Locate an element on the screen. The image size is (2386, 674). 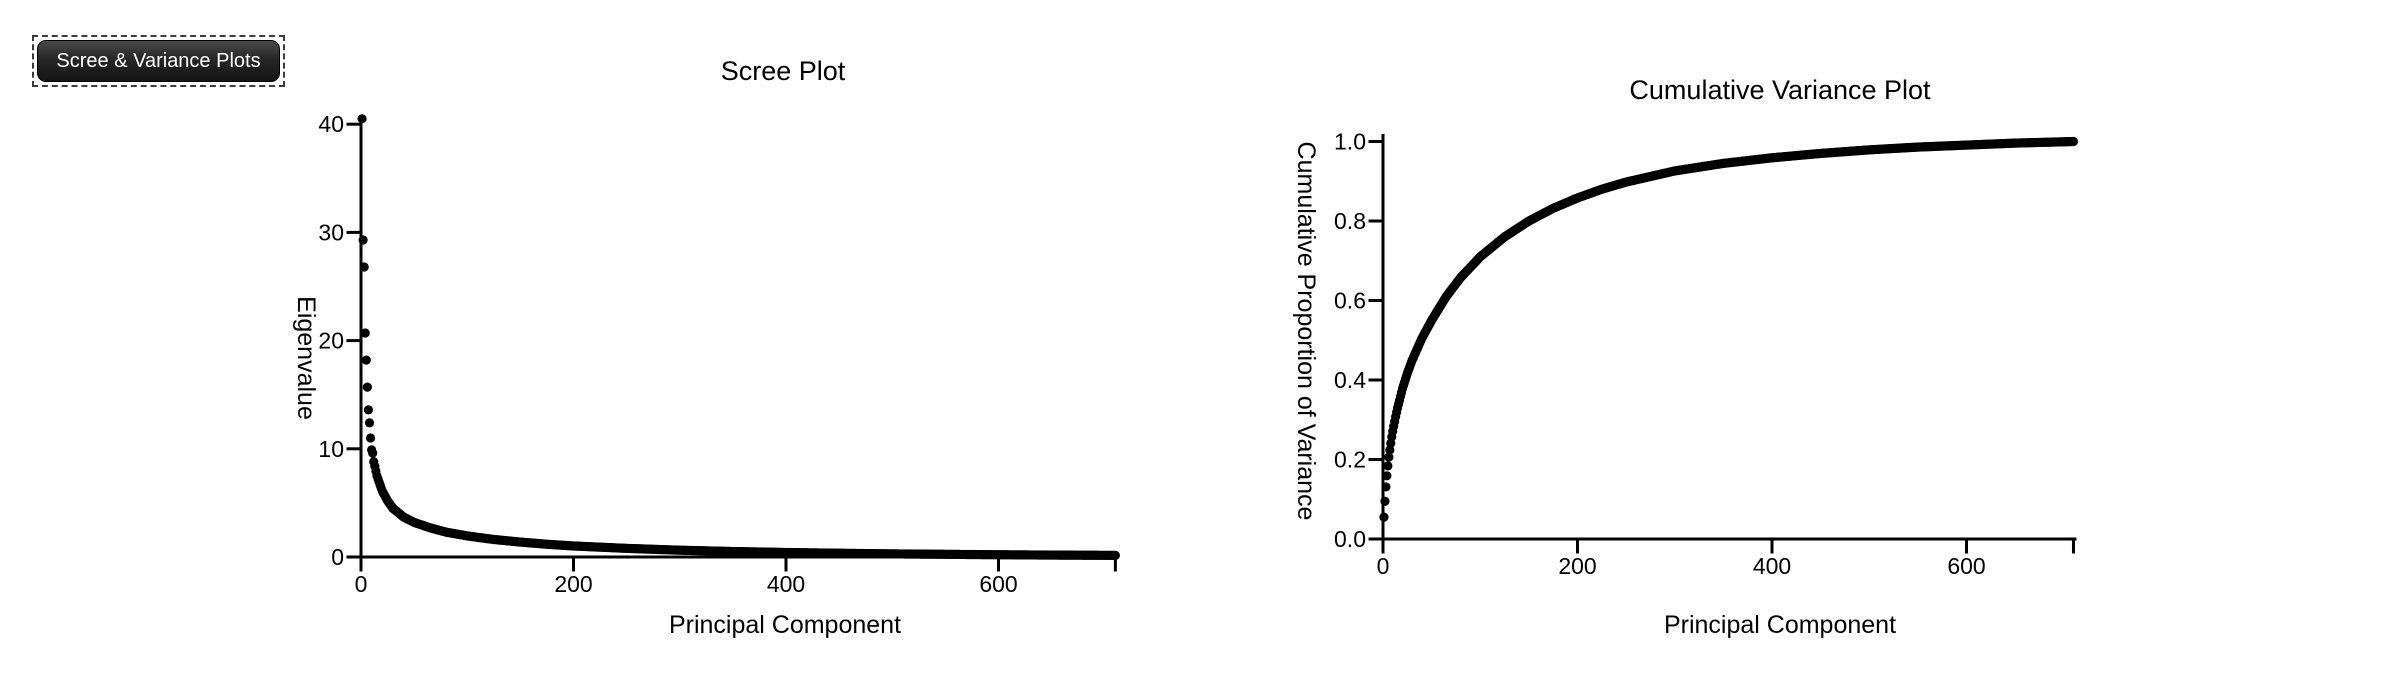
svg-text: 10 is located at coordinates (331, 449).